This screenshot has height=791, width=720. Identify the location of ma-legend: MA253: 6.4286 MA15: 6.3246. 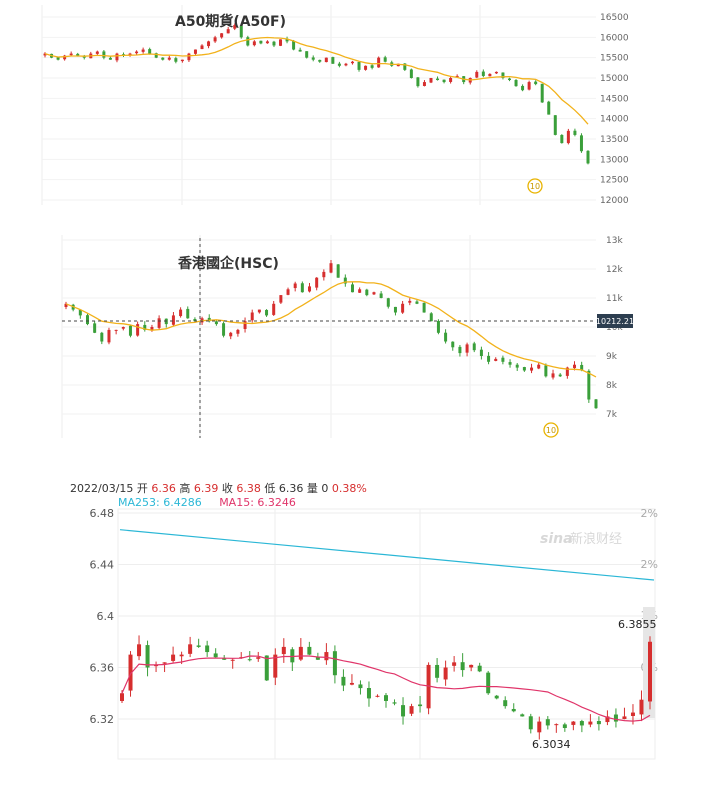
(207, 502).